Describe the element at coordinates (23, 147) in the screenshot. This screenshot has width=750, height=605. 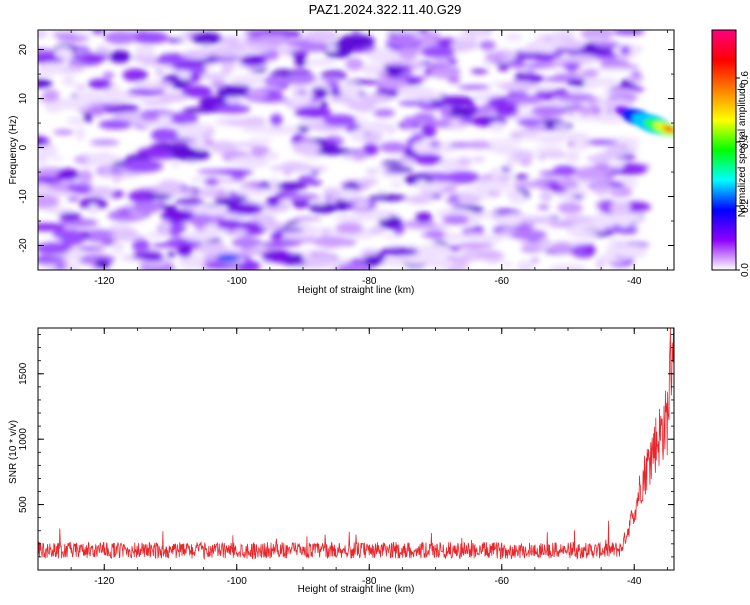
I see `y-tick-label: 0` at that location.